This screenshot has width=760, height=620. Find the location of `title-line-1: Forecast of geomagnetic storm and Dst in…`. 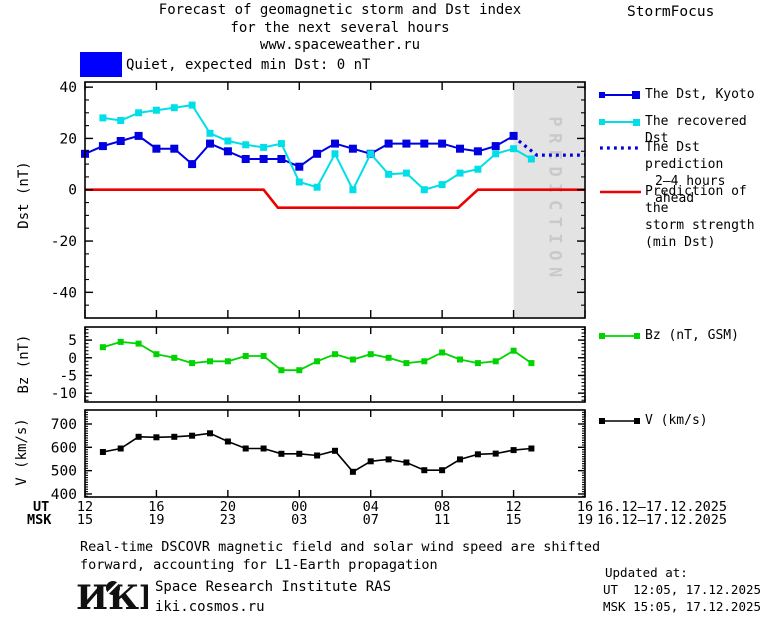

title-line-1: Forecast of geomagnetic storm and Dst in… is located at coordinates (340, 10).